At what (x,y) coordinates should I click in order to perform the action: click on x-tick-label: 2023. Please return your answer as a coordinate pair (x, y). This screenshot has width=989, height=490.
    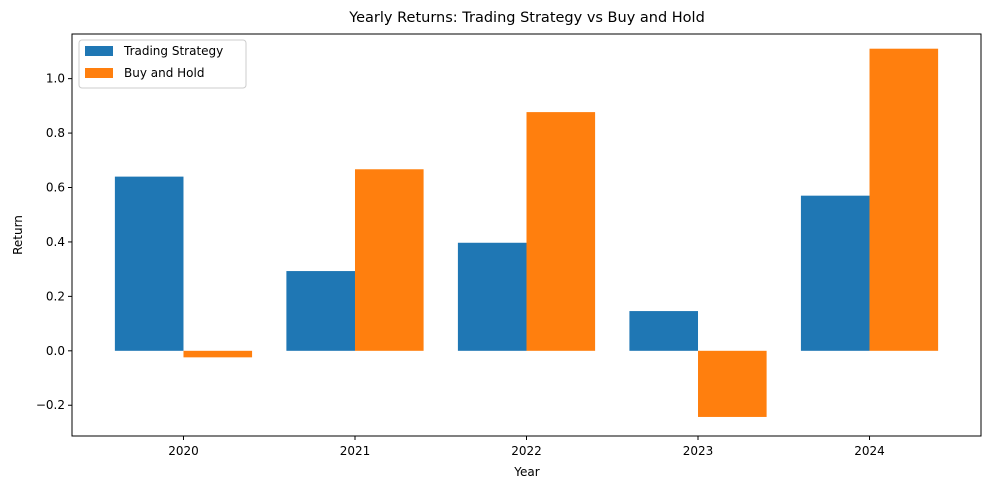
    Looking at the image, I should click on (698, 451).